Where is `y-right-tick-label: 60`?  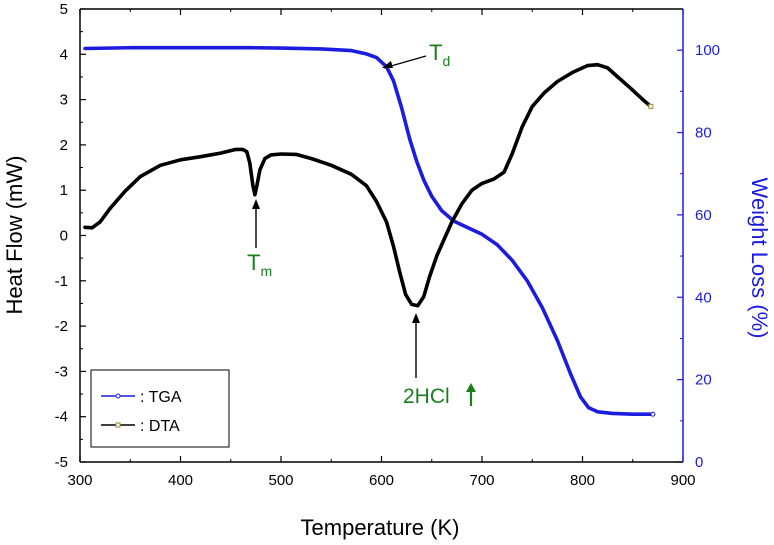
y-right-tick-label: 60 is located at coordinates (703, 215).